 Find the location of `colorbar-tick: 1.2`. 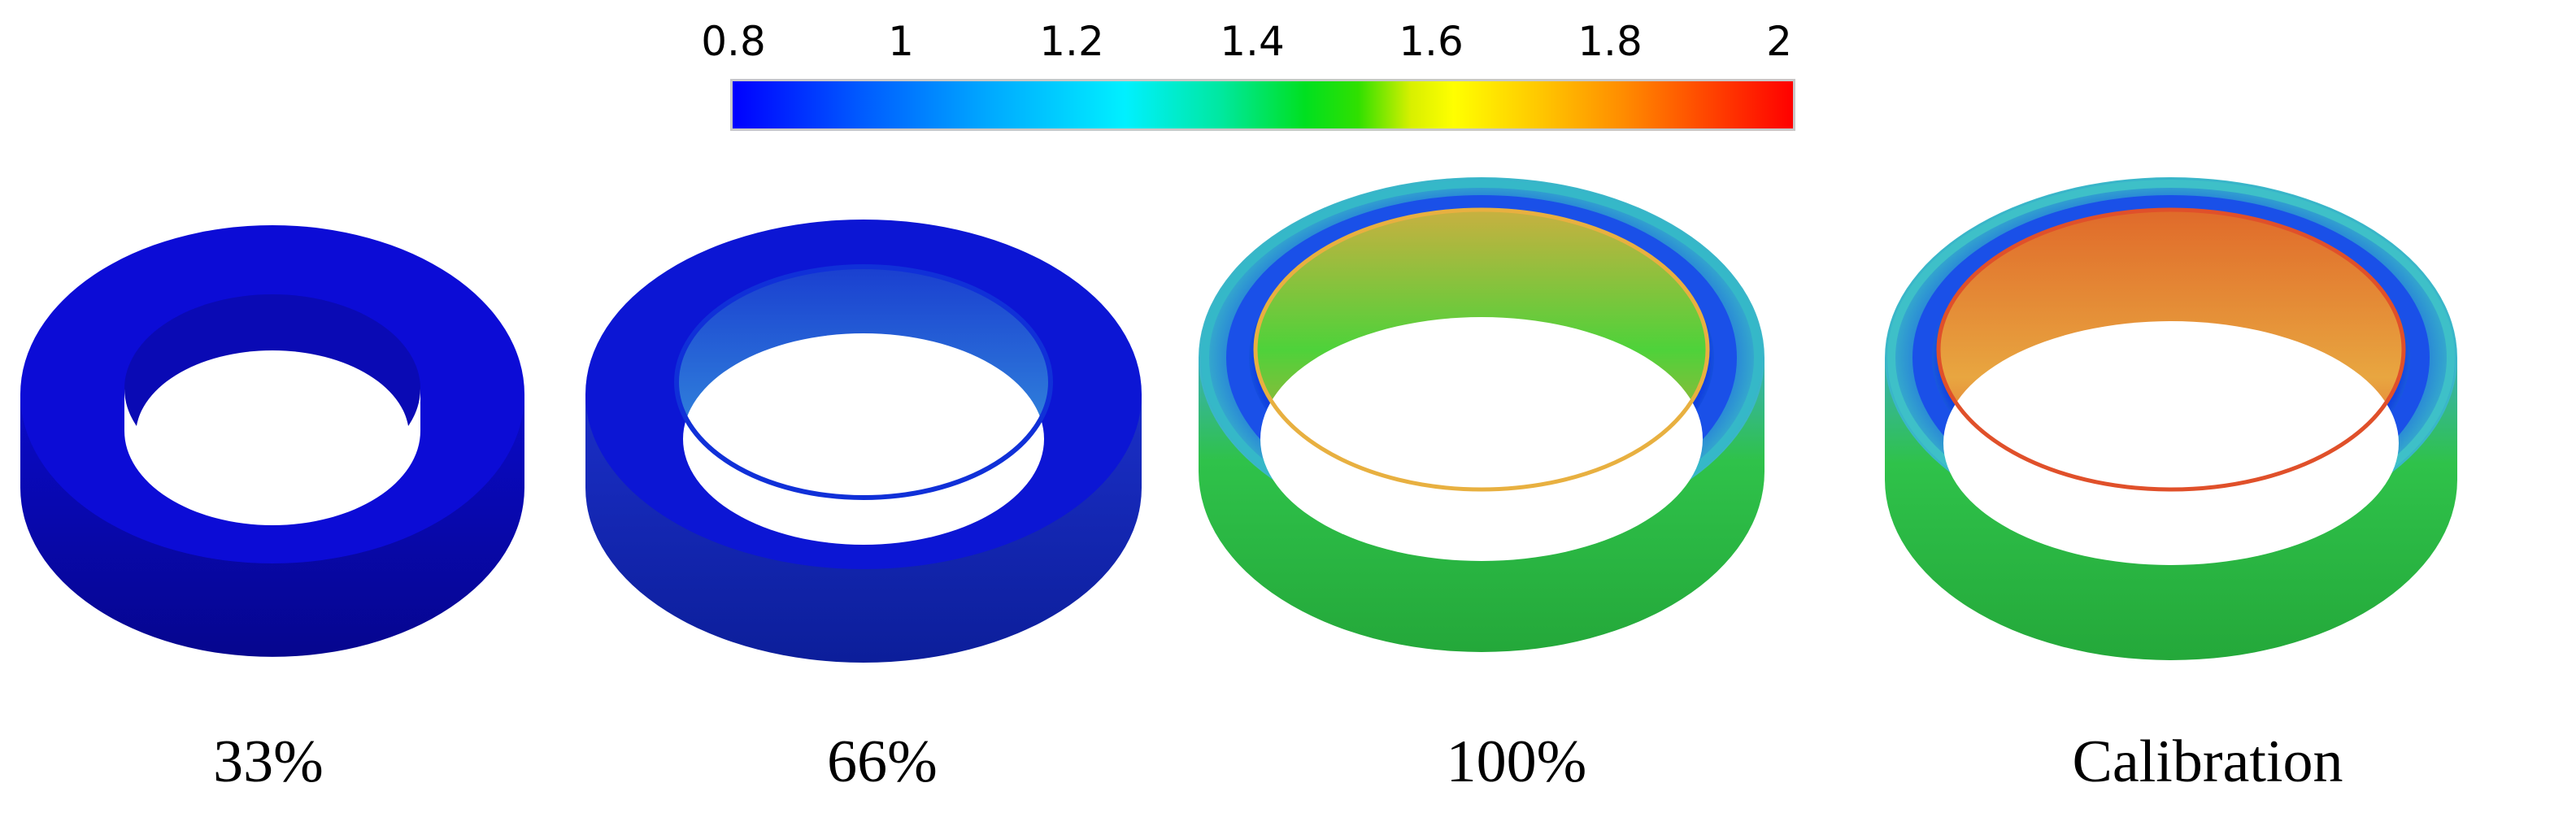

colorbar-tick: 1.2 is located at coordinates (1071, 41).